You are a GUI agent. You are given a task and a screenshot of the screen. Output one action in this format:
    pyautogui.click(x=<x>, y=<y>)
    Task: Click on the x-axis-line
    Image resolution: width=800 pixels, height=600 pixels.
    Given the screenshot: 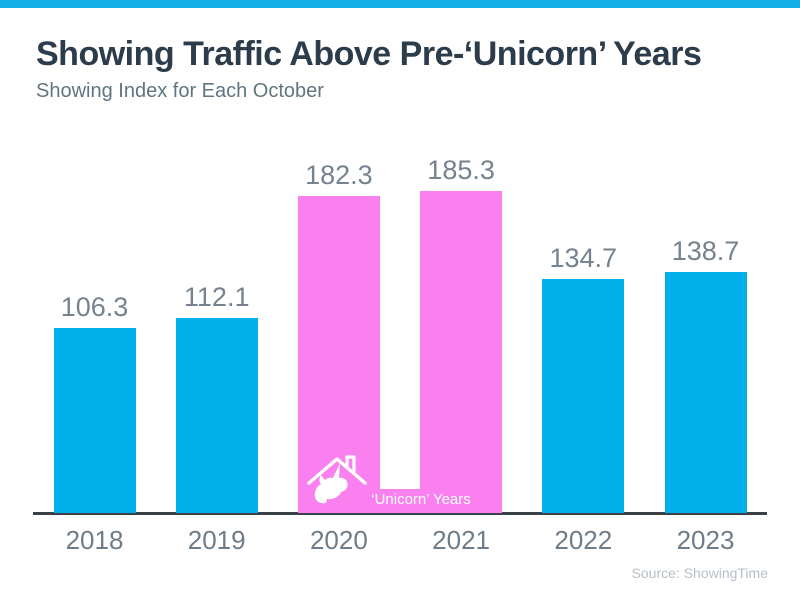 What is the action you would take?
    pyautogui.click(x=400, y=513)
    